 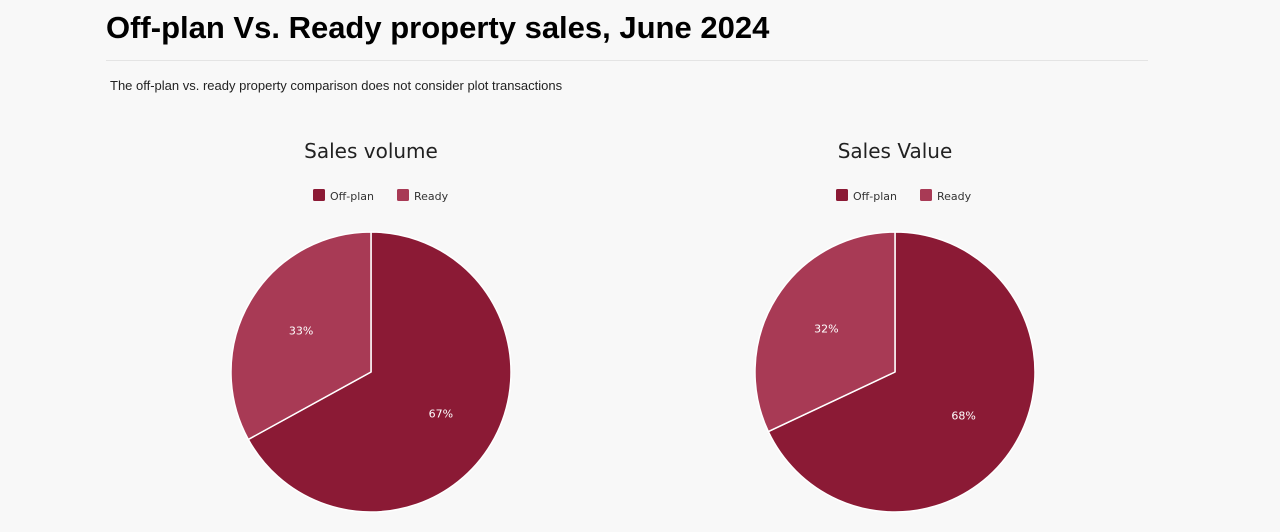 What do you see at coordinates (371, 151) in the screenshot?
I see `chart-title: Sales volume` at bounding box center [371, 151].